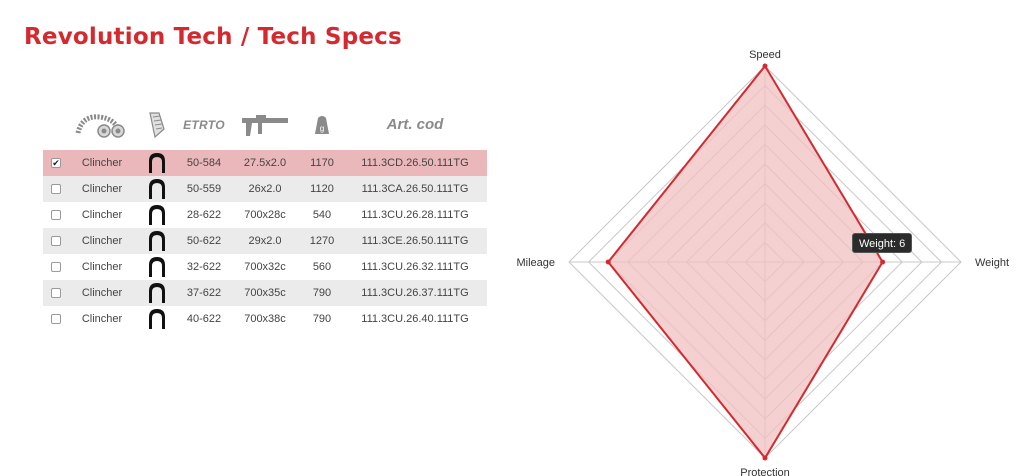  Describe the element at coordinates (204, 189) in the screenshot. I see `row-etrto: 50-559` at that location.